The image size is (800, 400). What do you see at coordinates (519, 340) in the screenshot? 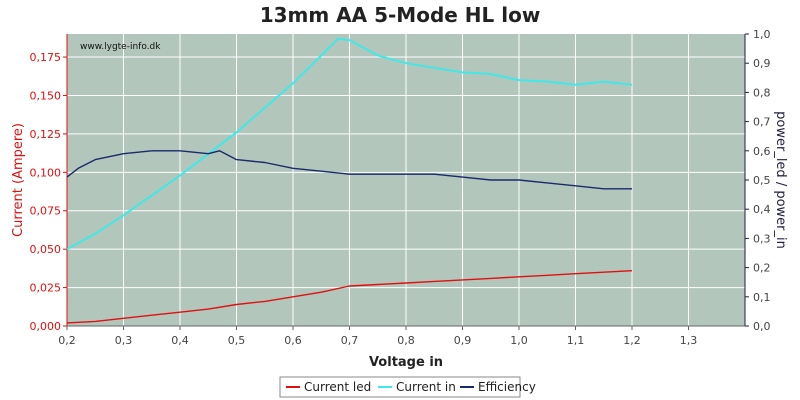
I see `x-tick-label: 1,0` at bounding box center [519, 340].